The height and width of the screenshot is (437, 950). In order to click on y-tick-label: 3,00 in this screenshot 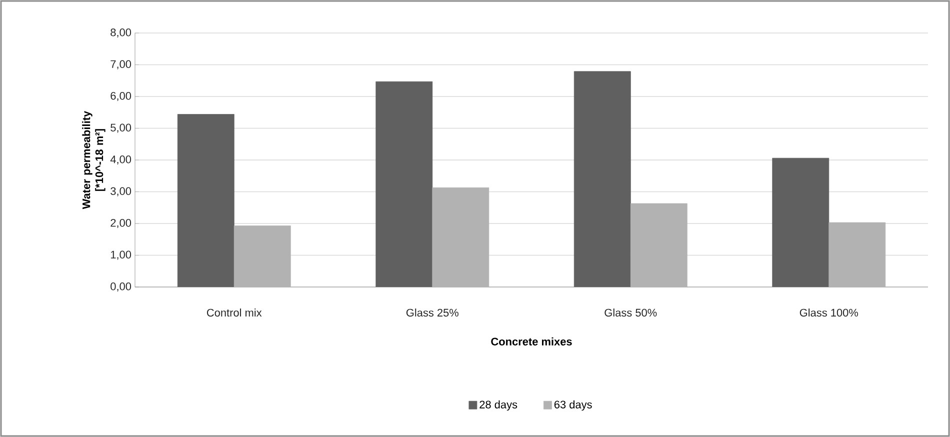, I will do `click(121, 191)`.